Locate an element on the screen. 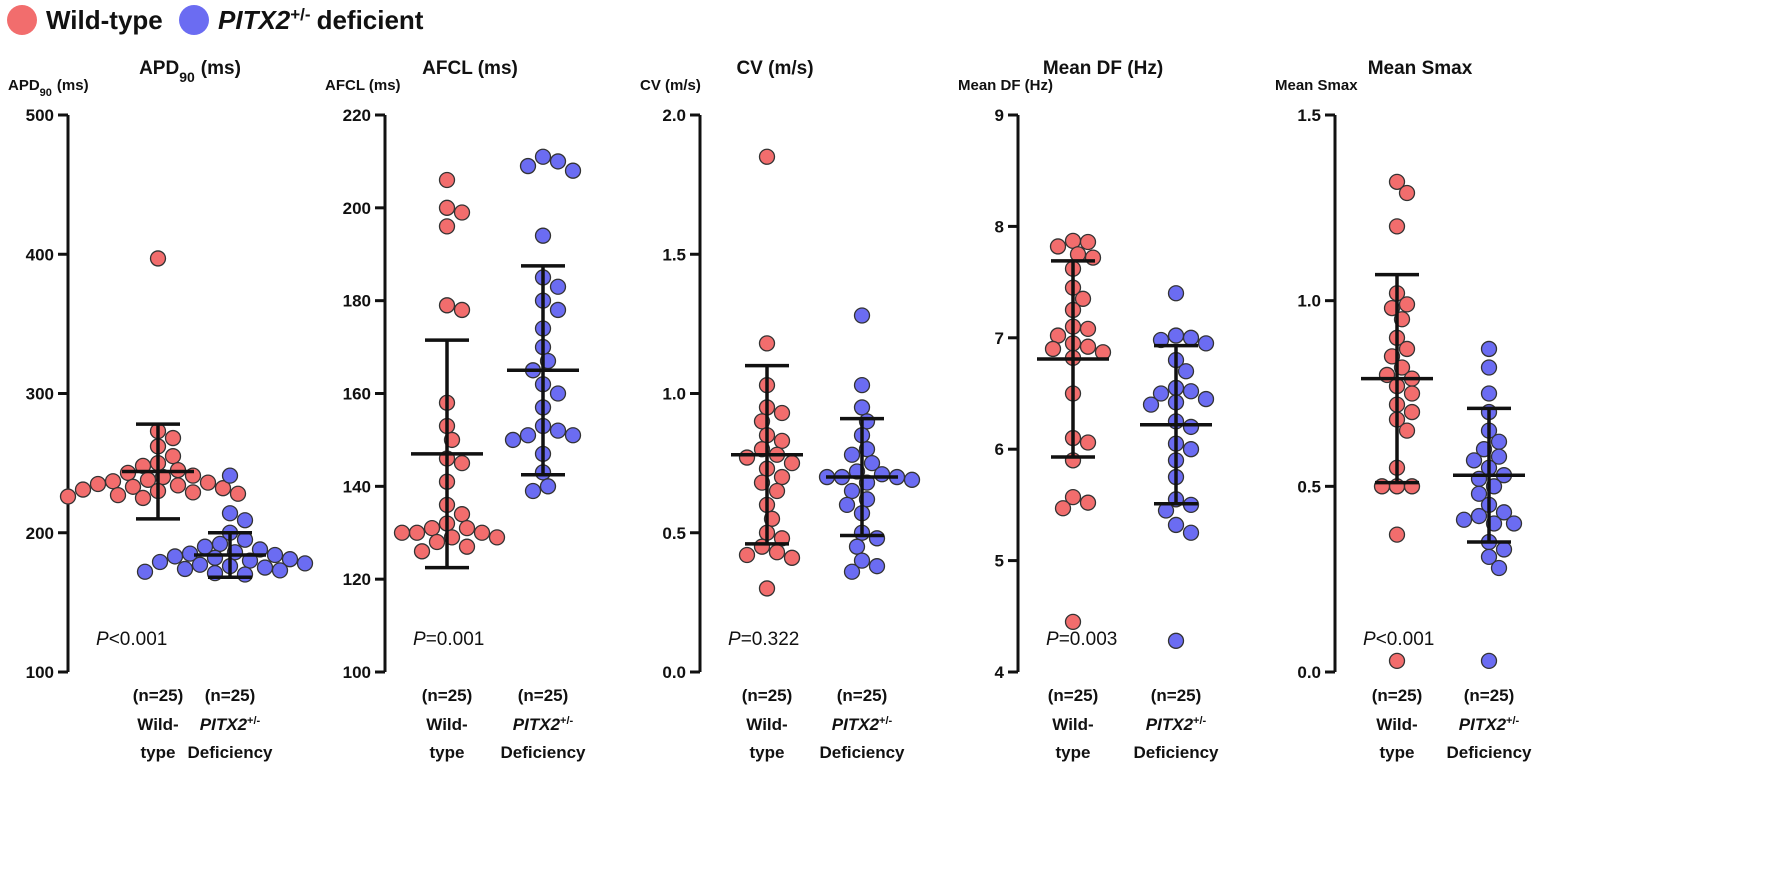 The height and width of the screenshot is (875, 1772). text-part: AFCL (ms) is located at coordinates (363, 85).